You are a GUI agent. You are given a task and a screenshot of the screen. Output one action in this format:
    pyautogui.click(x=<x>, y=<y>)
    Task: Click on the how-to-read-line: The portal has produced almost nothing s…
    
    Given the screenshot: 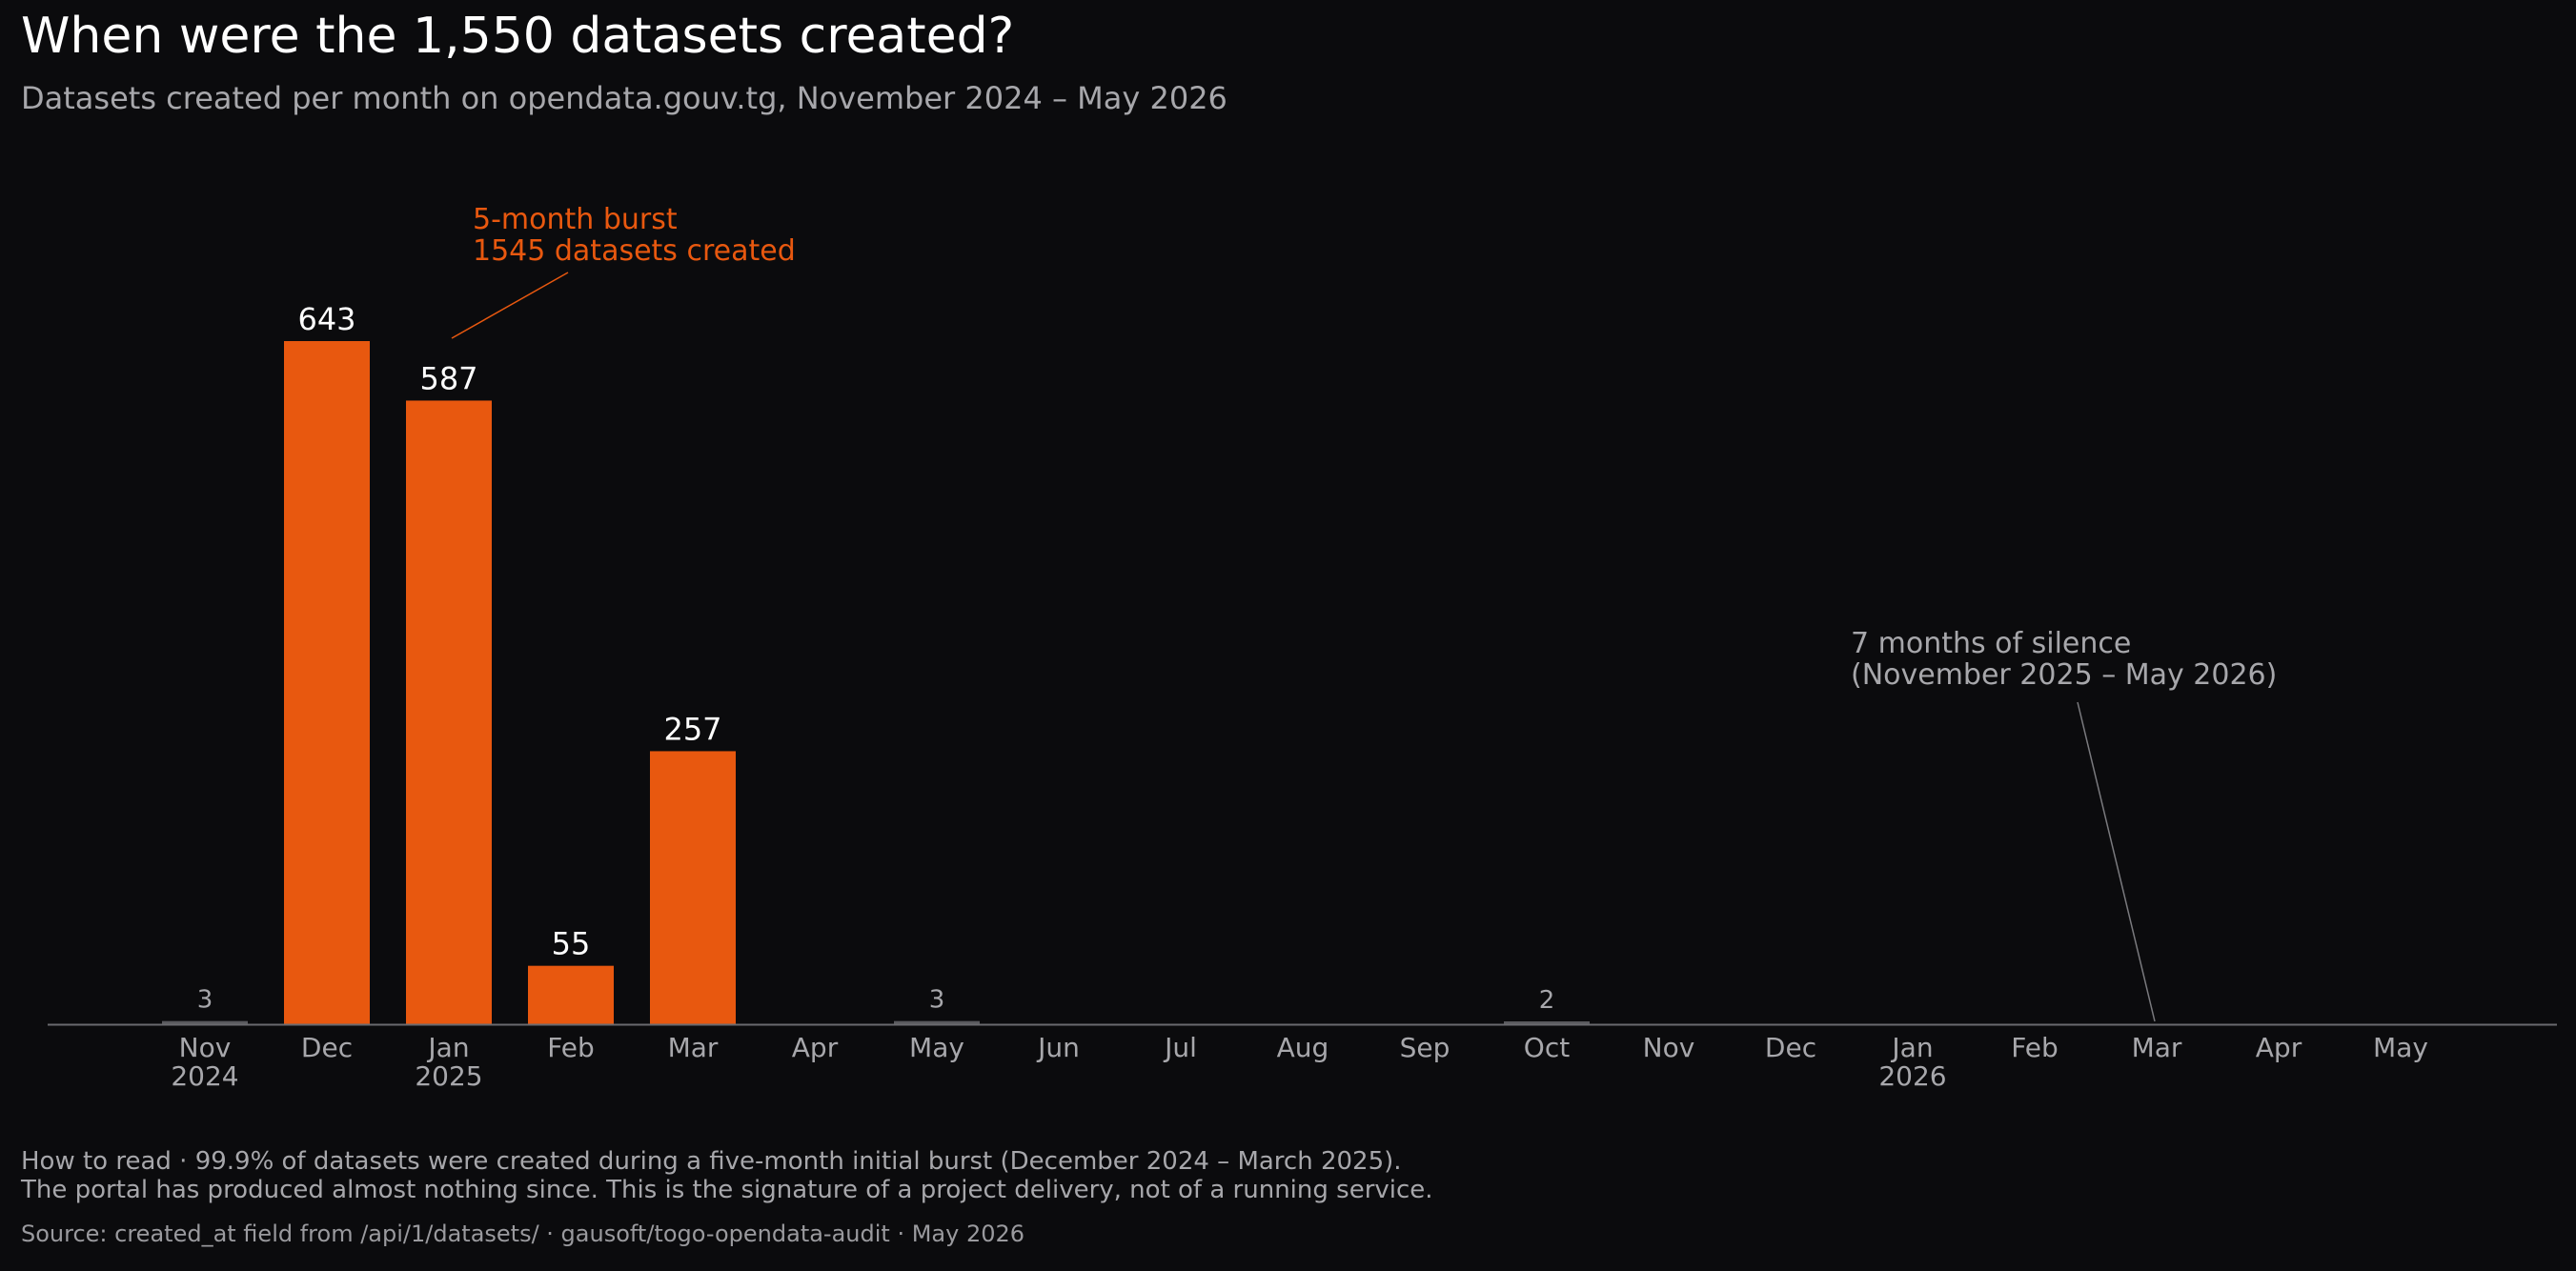 What is the action you would take?
    pyautogui.click(x=727, y=1190)
    